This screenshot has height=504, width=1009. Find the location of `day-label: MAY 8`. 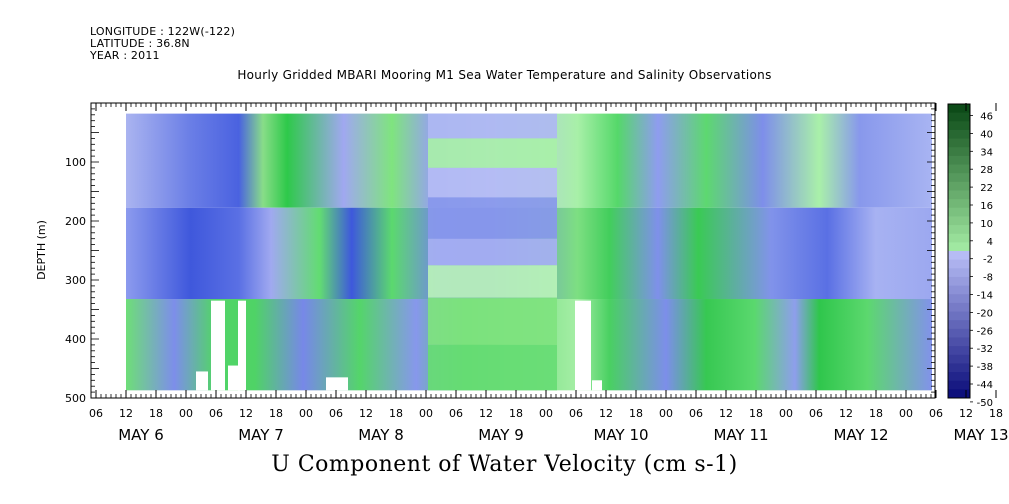

day-label: MAY 8 is located at coordinates (381, 435).